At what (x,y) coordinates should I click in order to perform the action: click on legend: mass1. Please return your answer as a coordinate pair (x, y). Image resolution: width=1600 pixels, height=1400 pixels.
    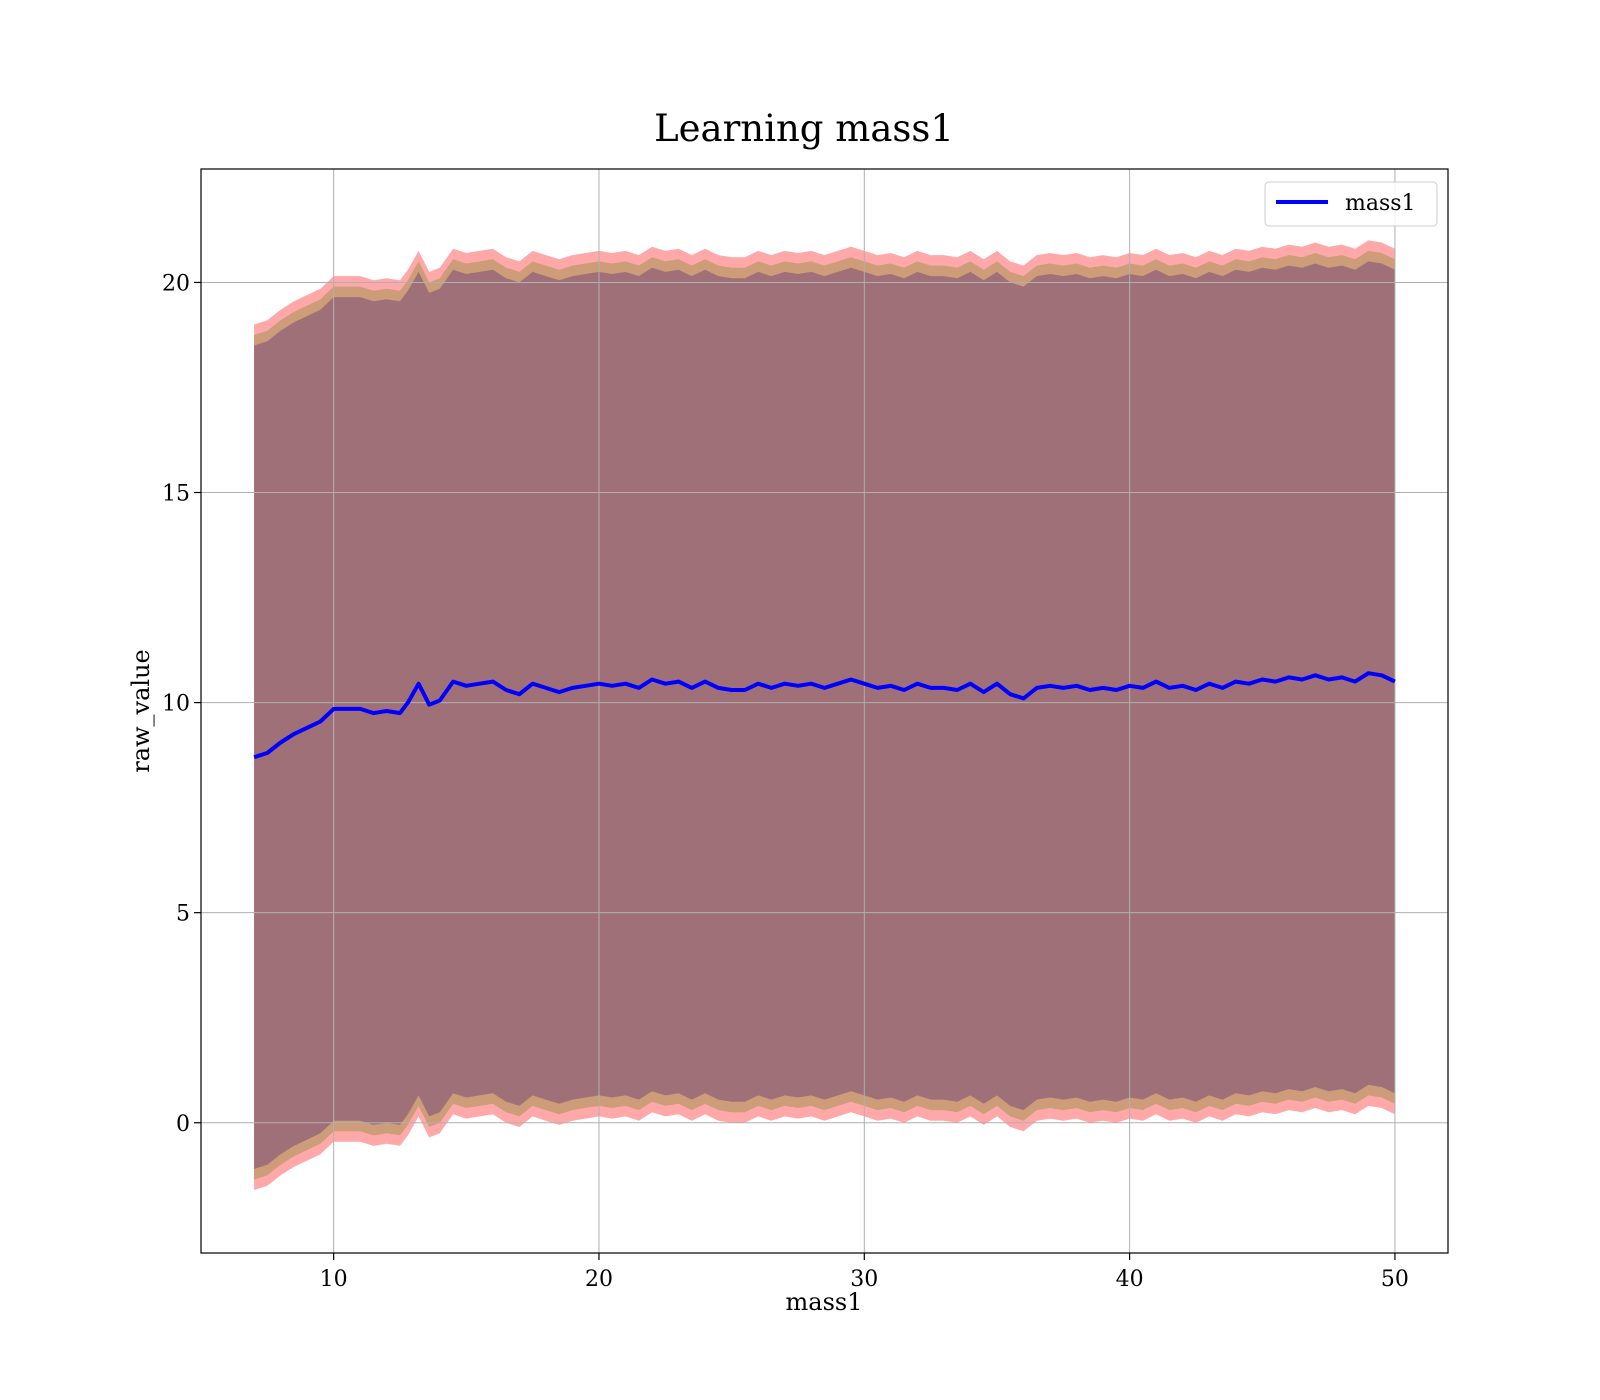
    Looking at the image, I should click on (1351, 204).